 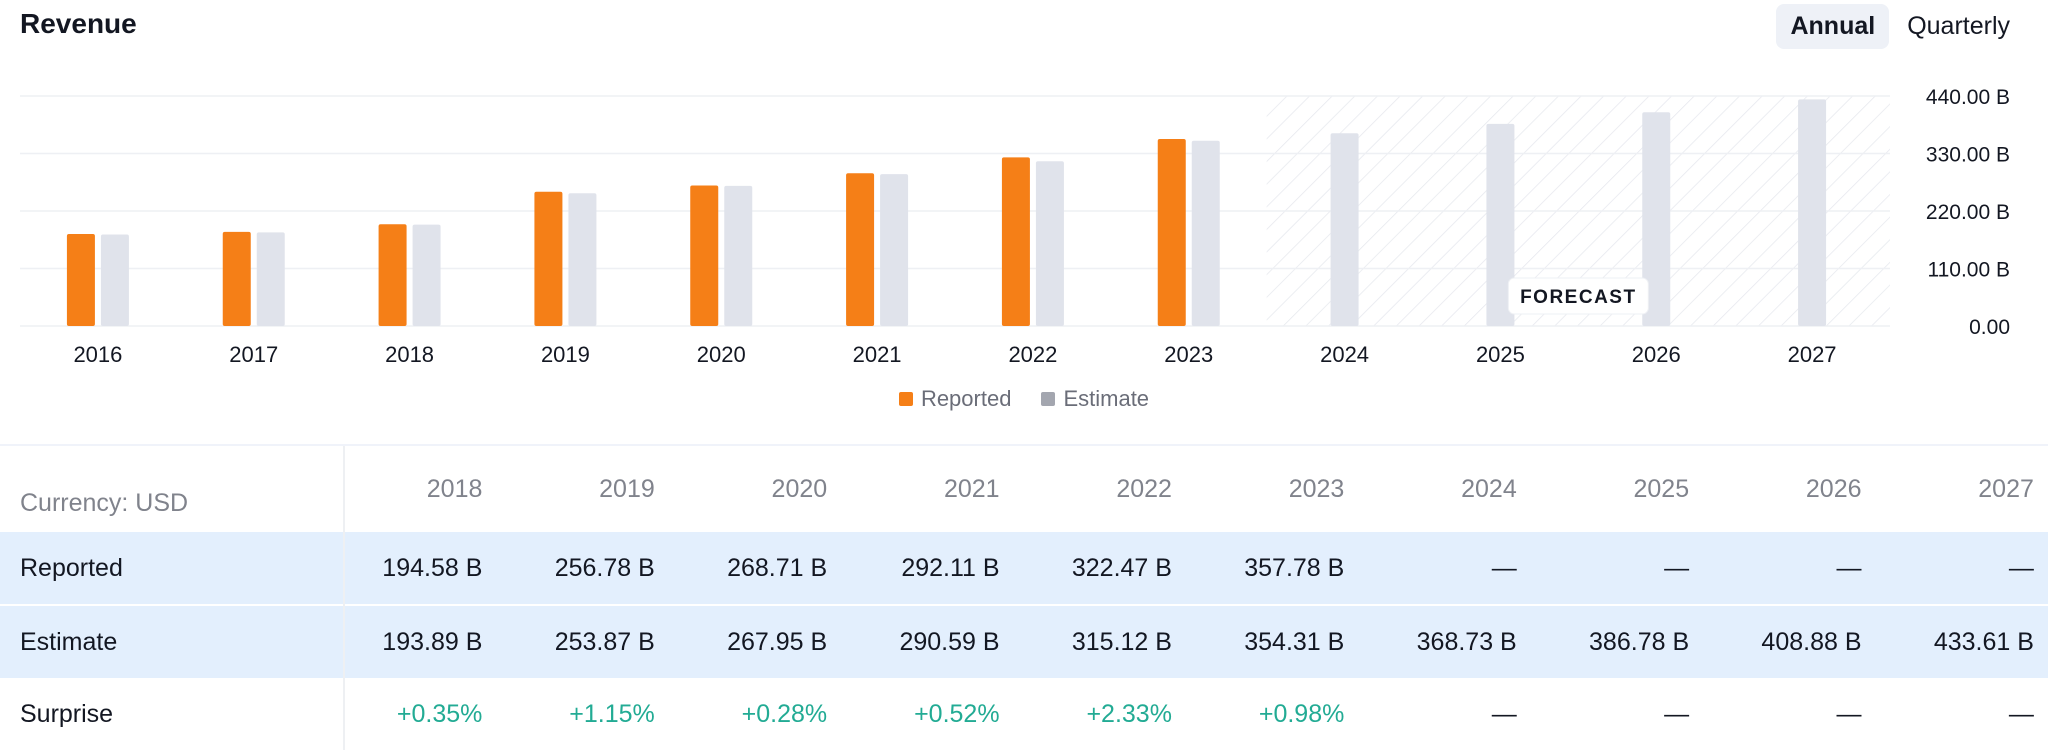 What do you see at coordinates (1809, 641) in the screenshot?
I see `table-cell: 408.88 B` at bounding box center [1809, 641].